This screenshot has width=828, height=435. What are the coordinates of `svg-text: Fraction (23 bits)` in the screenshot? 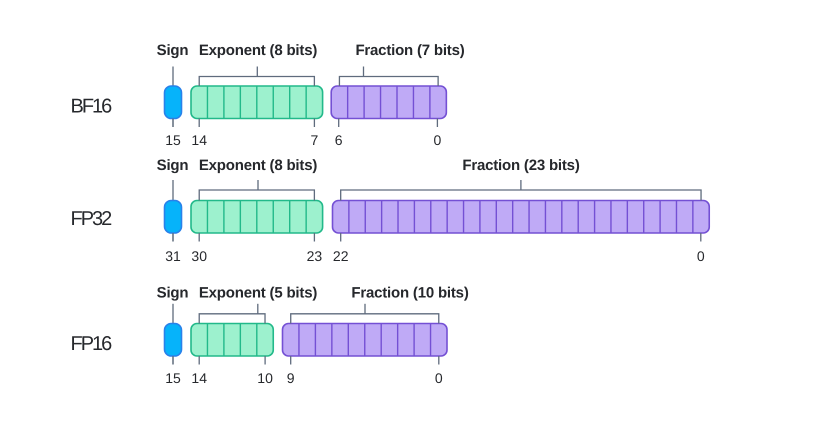 It's located at (520, 165).